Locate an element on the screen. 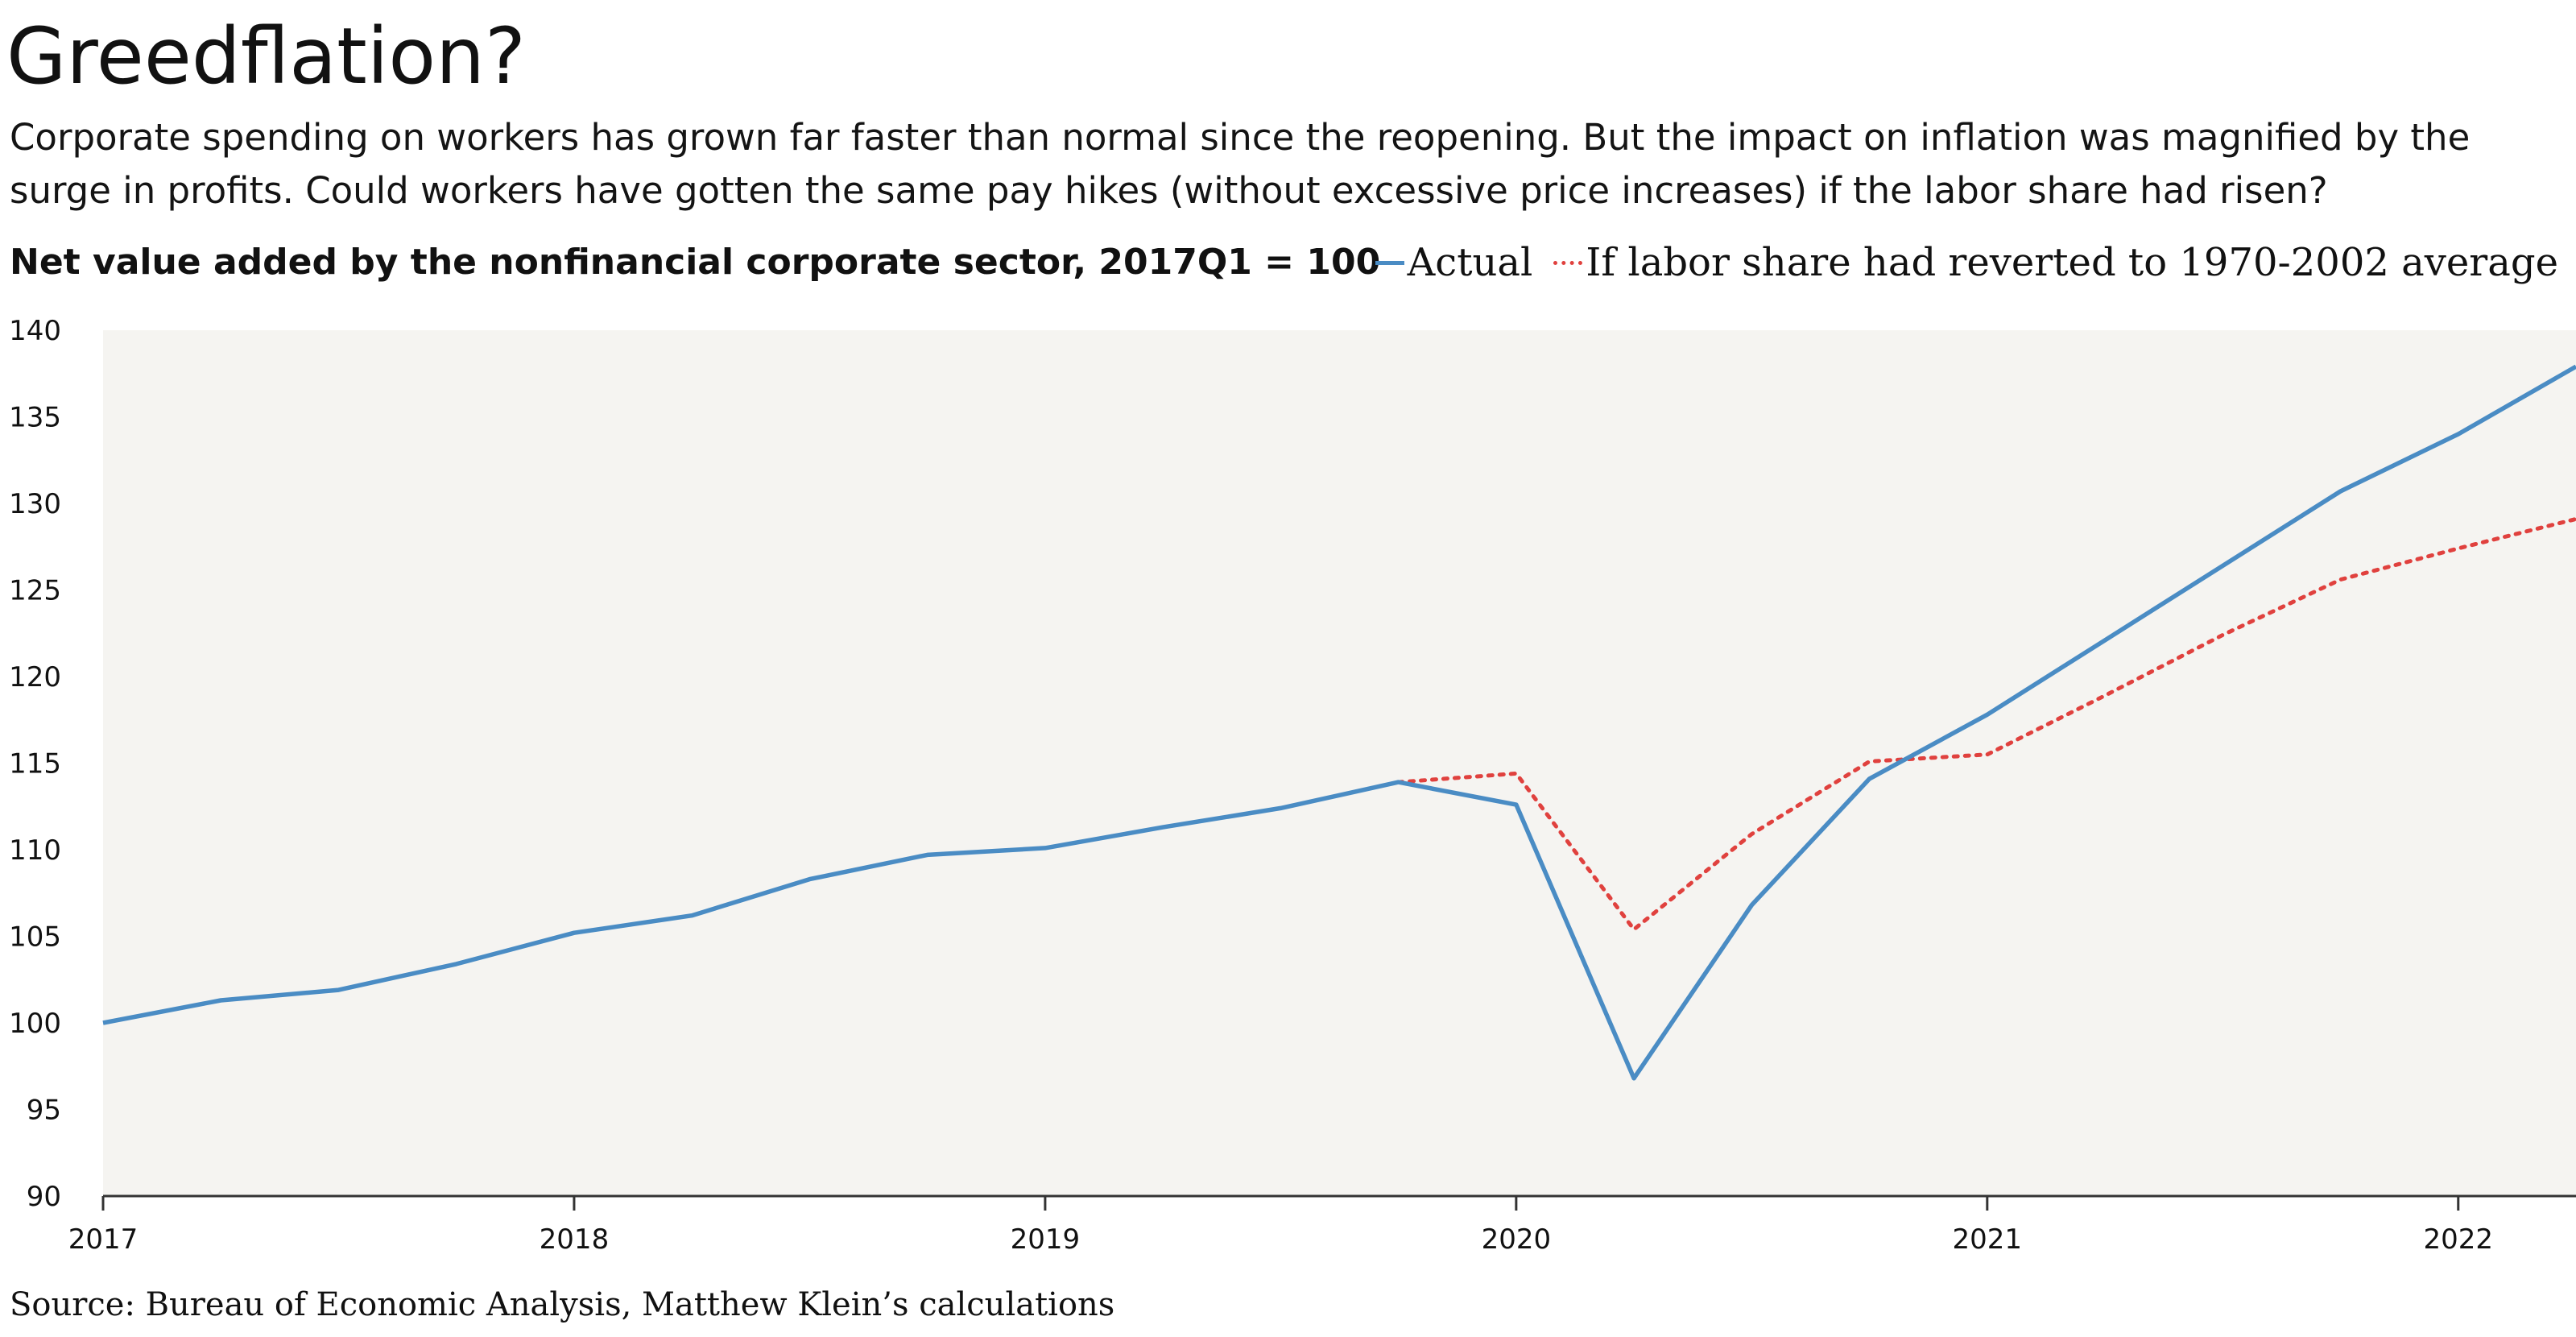 The image size is (2576, 1337). legend-item-actual: Actual is located at coordinates (1454, 262).